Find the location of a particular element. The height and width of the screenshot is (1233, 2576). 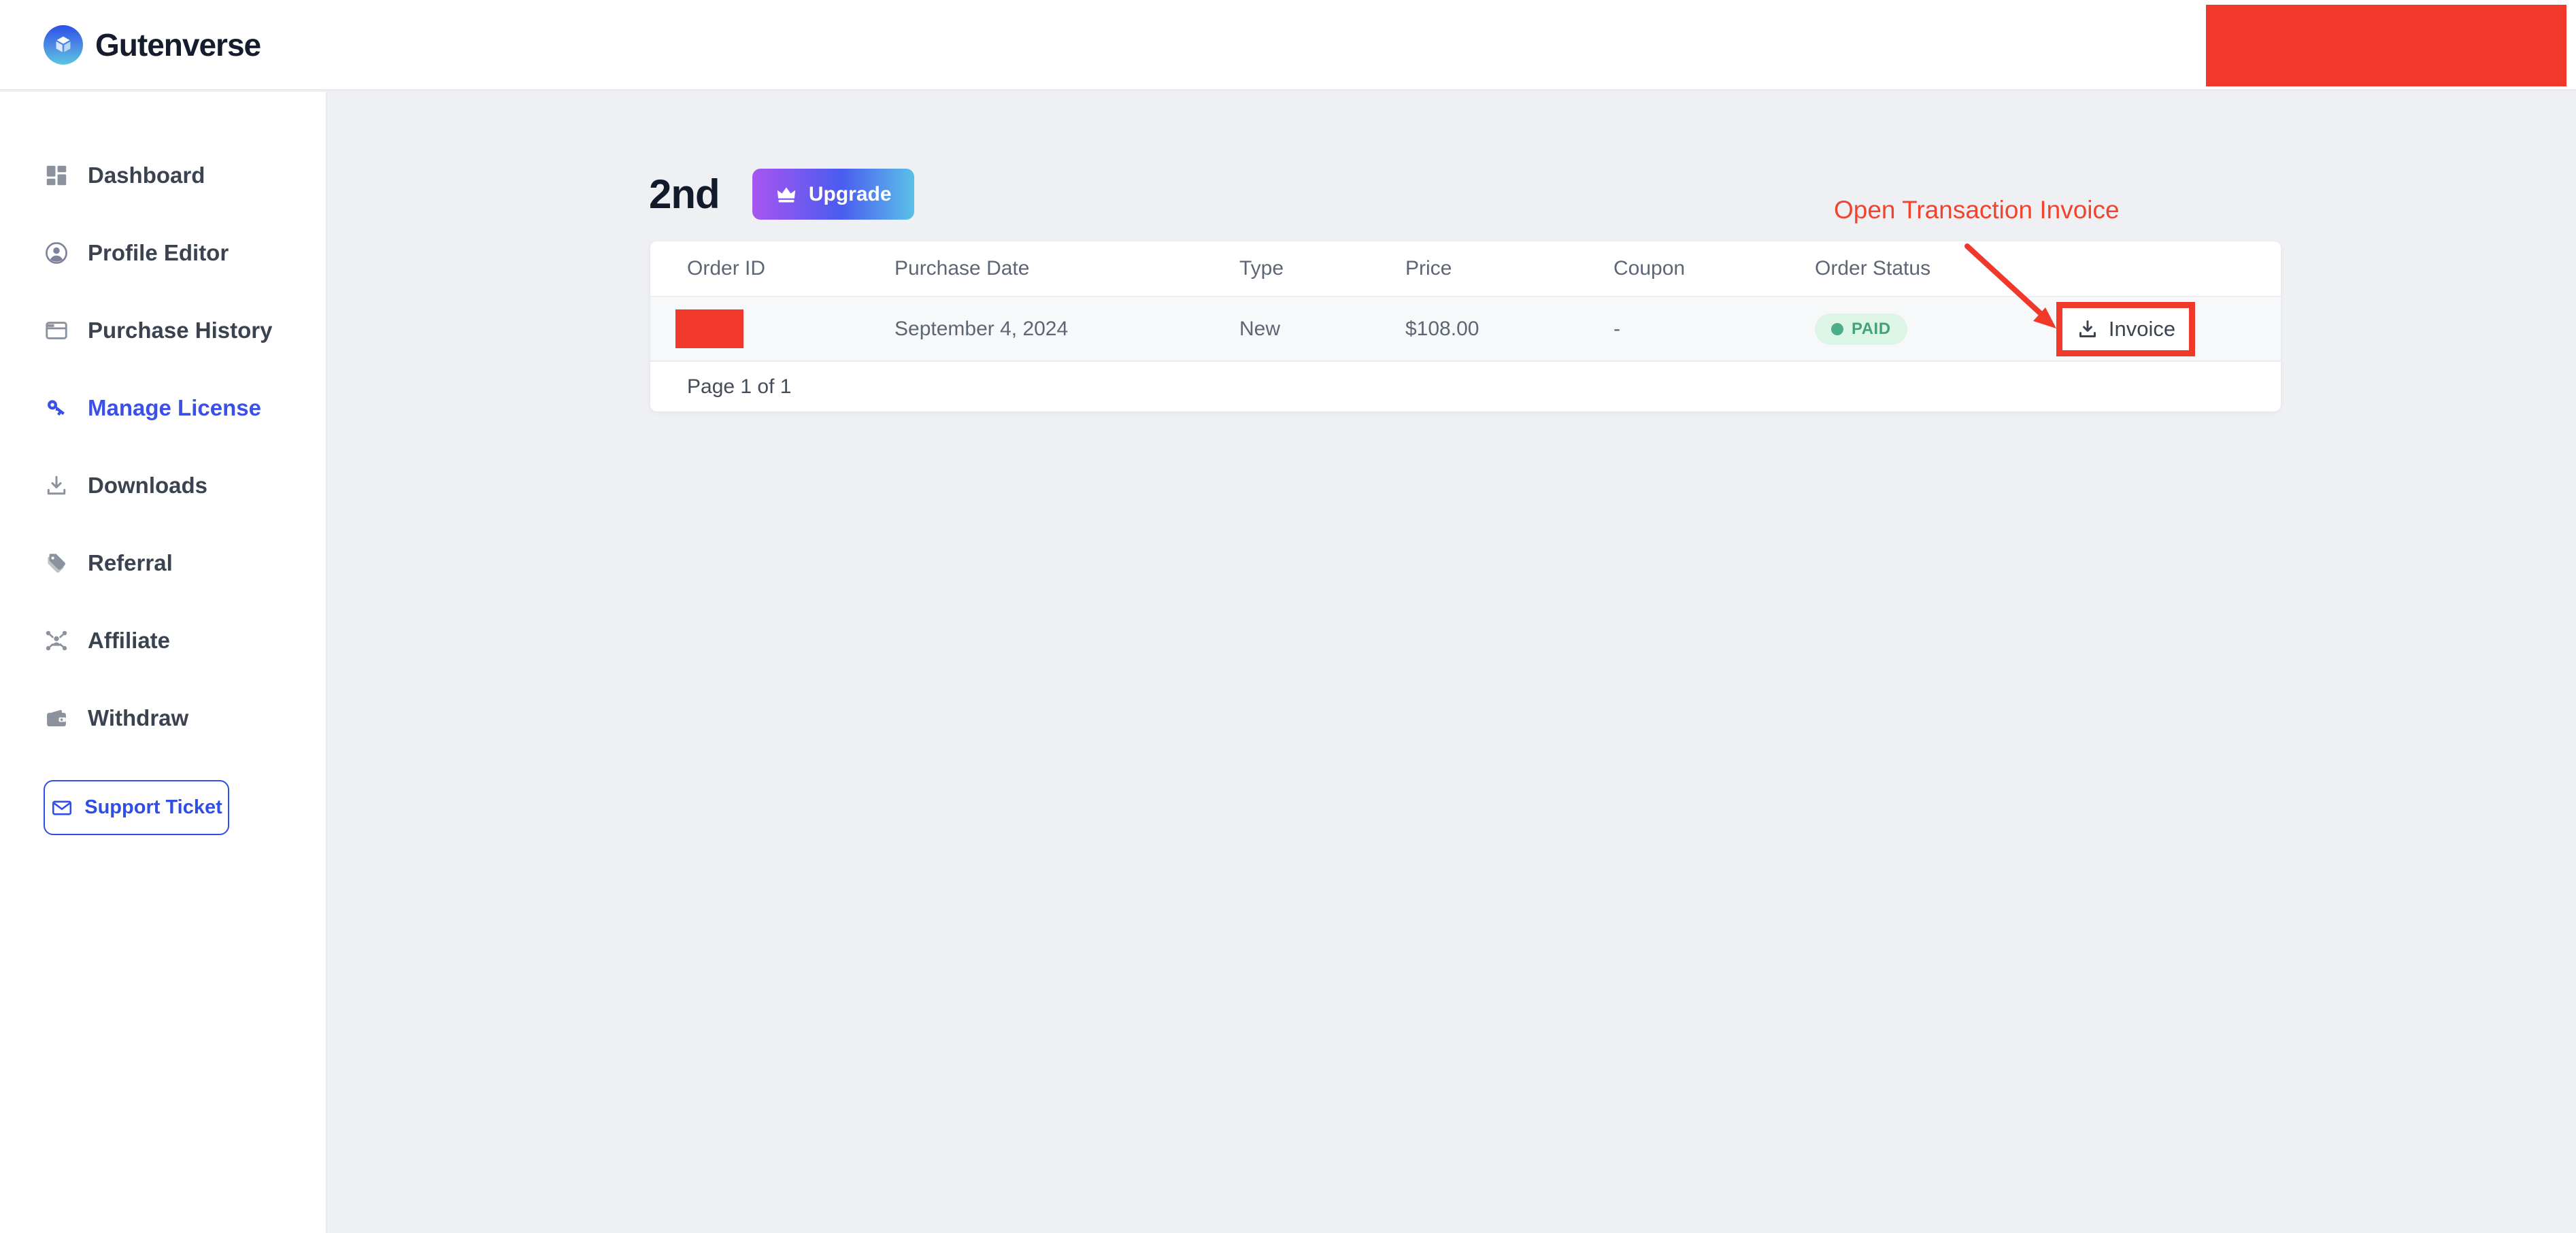

sidebar-item-profile-editor: Profile Editor is located at coordinates (163, 253).